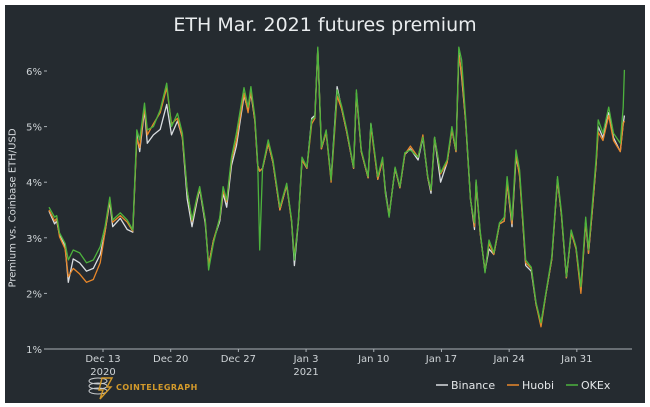  What do you see at coordinates (34, 72) in the screenshot?
I see `y-tick-label: 6%` at bounding box center [34, 72].